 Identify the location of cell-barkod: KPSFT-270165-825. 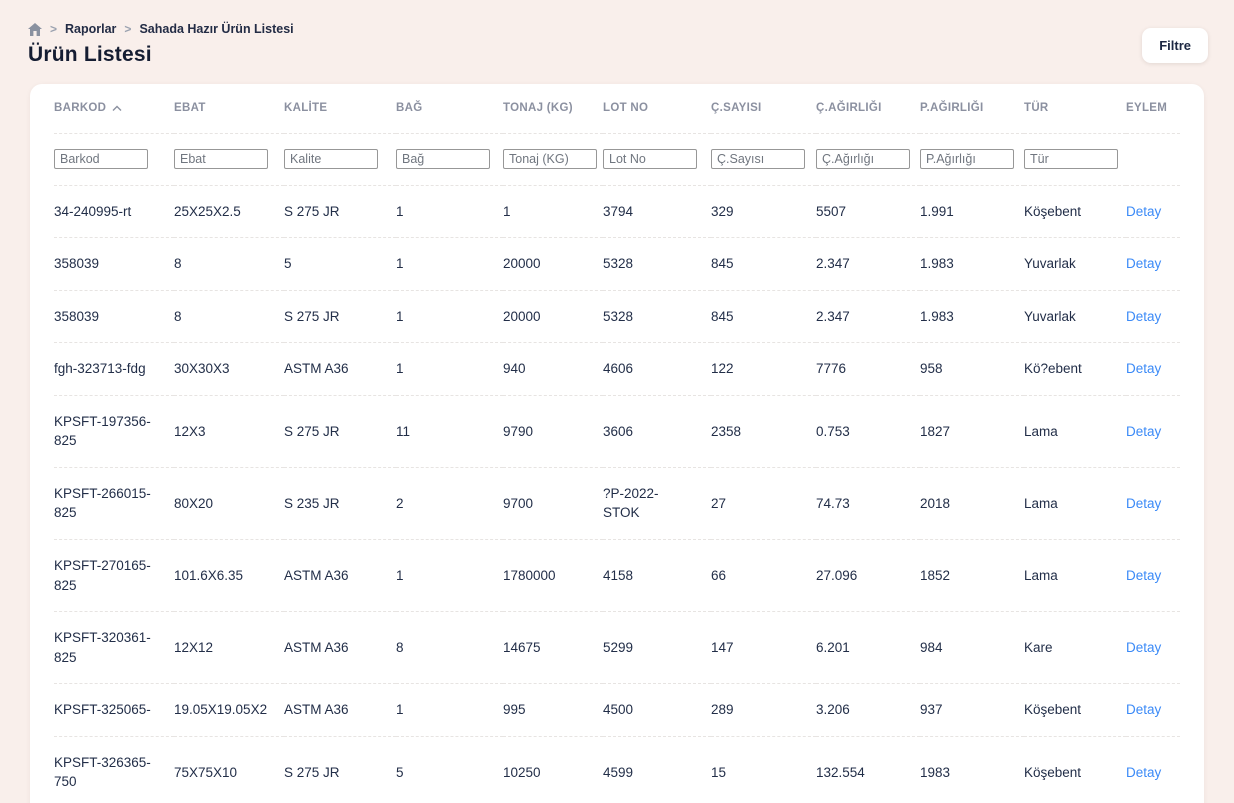
(114, 576).